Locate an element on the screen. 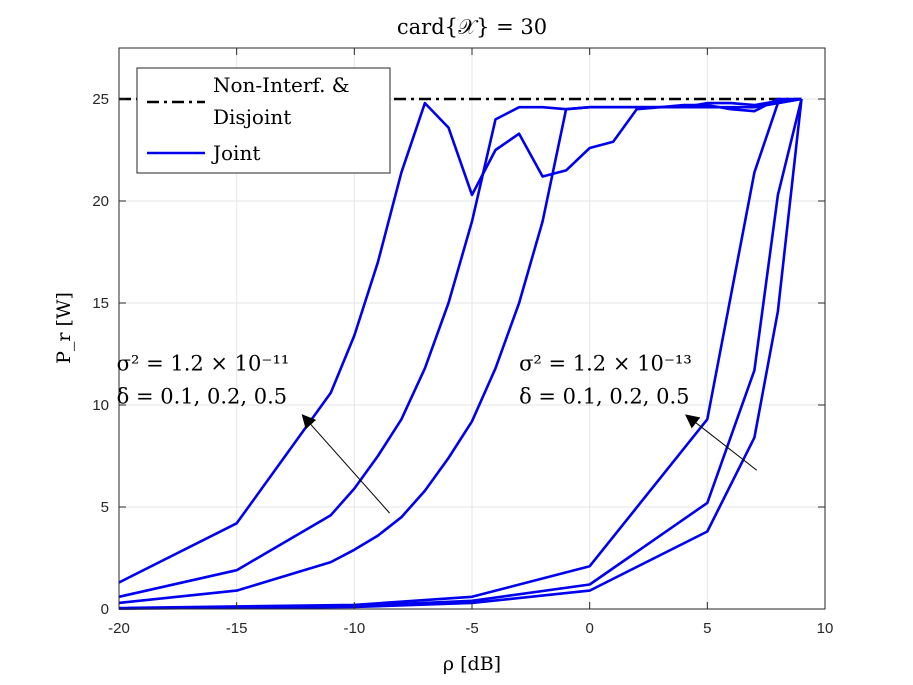  legend-label-reference-1: Non-Interf. & is located at coordinates (281, 85).